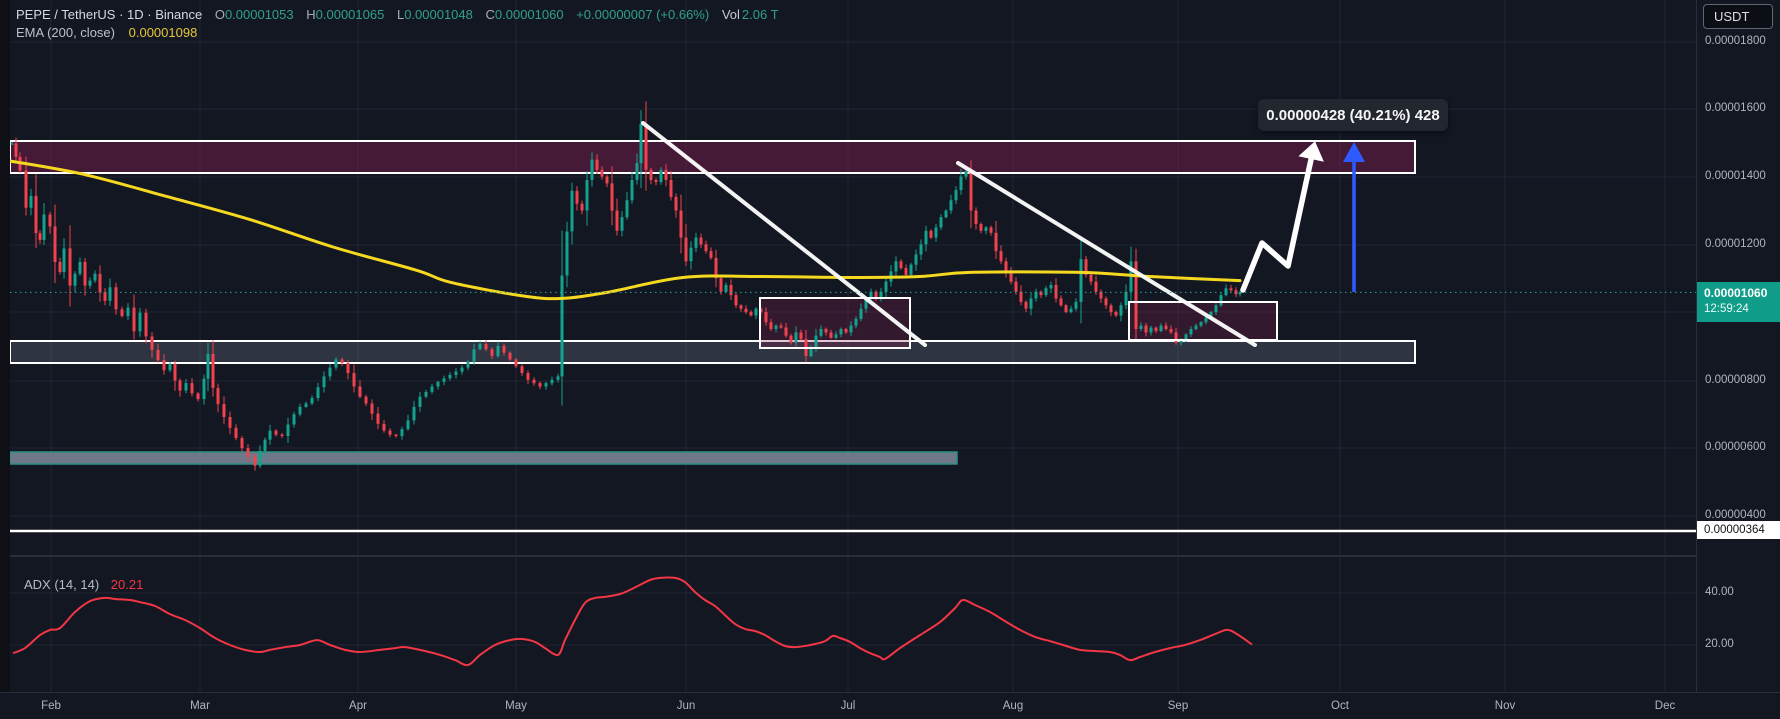  Describe the element at coordinates (1013, 706) in the screenshot. I see `month-label: Aug` at that location.